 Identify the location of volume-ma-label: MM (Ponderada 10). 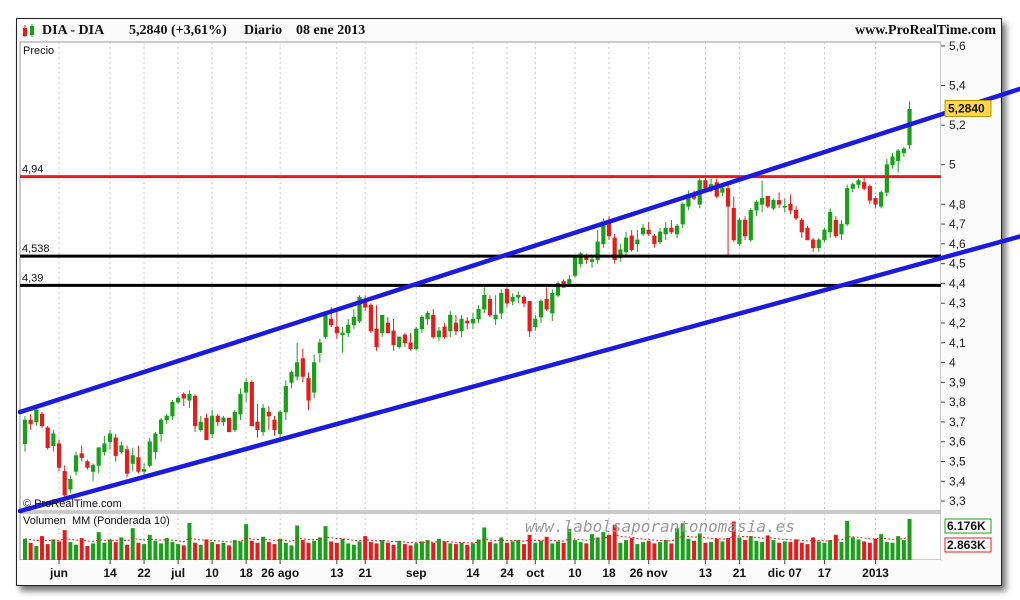
(121, 521).